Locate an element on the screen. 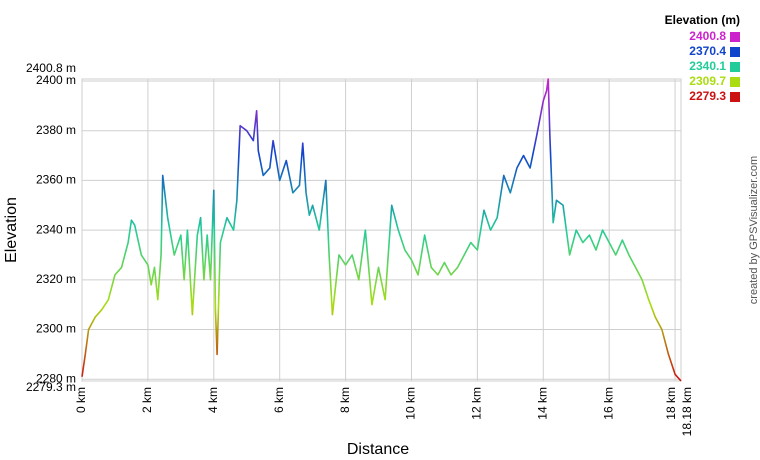  x-tick-label: 10 km is located at coordinates (411, 403).